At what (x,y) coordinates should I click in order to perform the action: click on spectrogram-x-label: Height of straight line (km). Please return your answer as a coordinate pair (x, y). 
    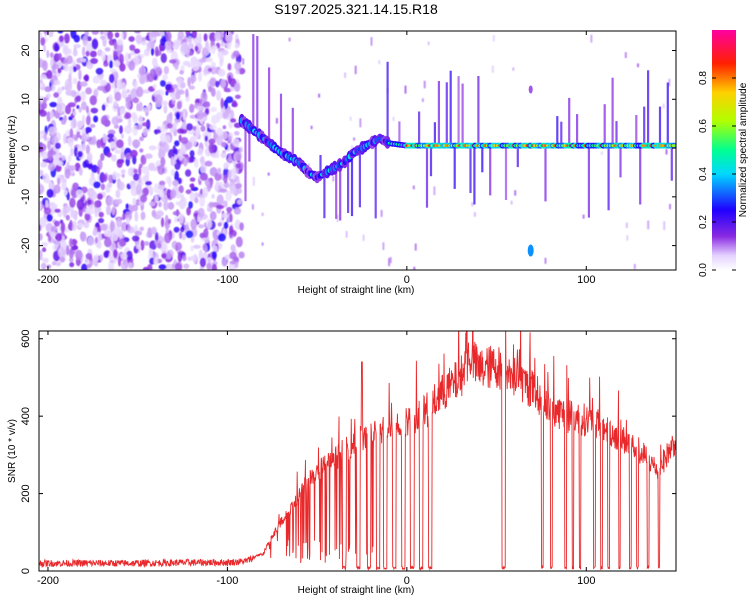
    Looking at the image, I should click on (356, 290).